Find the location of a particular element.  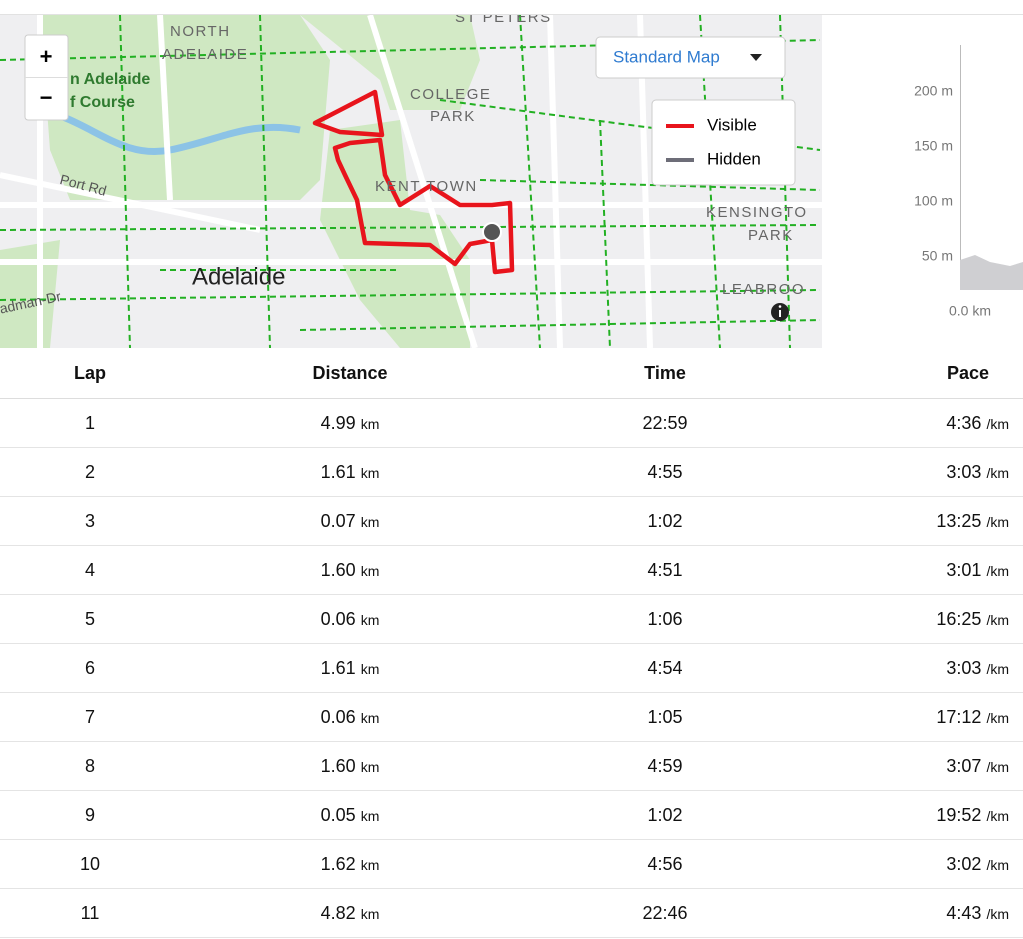

cell: 16:25 /km is located at coordinates (916, 619).